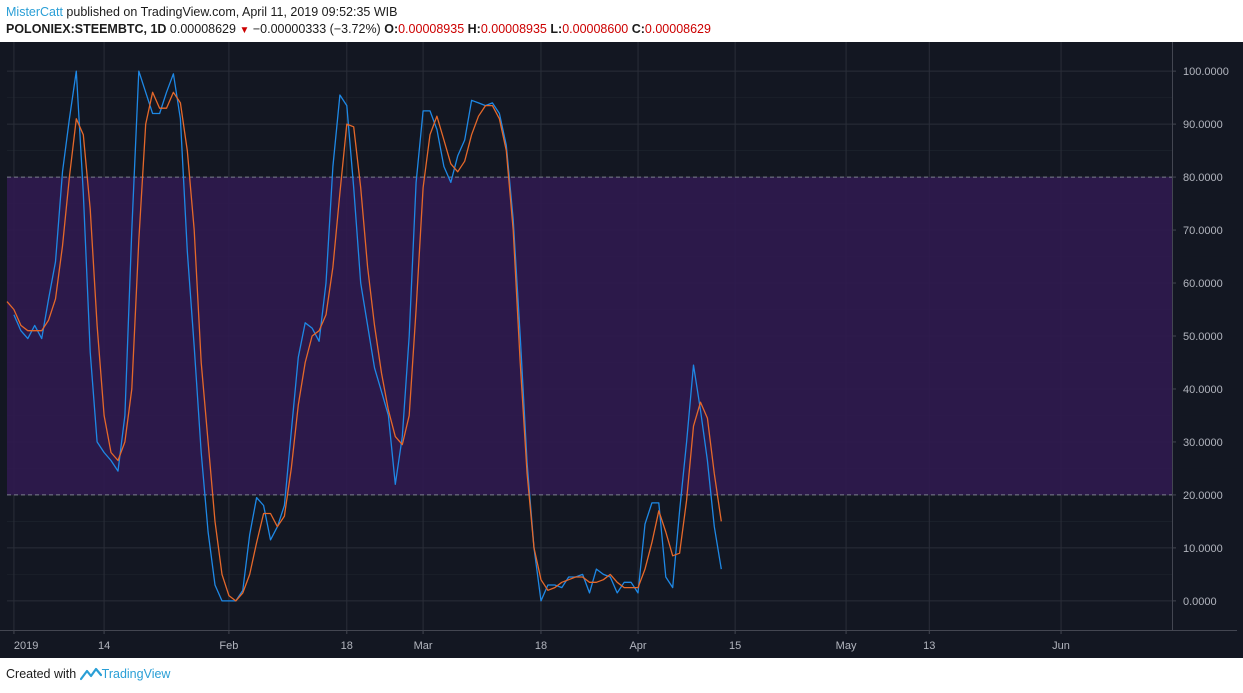 This screenshot has width=1243, height=693. What do you see at coordinates (1203, 337) in the screenshot?
I see `y-tick-label: 50.0000` at bounding box center [1203, 337].